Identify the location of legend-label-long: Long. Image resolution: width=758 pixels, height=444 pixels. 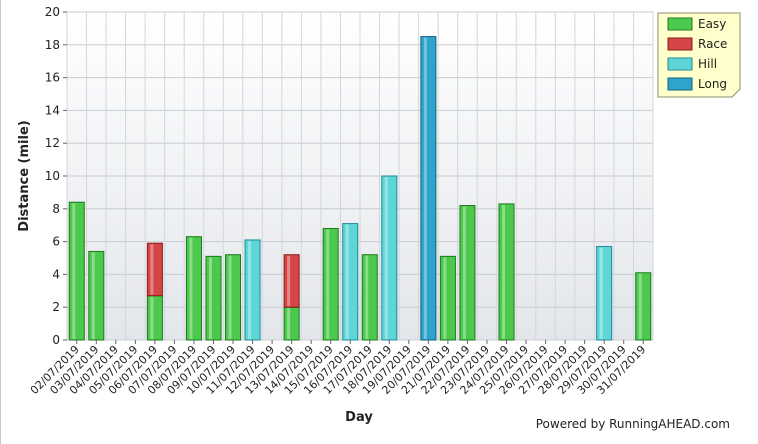
(712, 84).